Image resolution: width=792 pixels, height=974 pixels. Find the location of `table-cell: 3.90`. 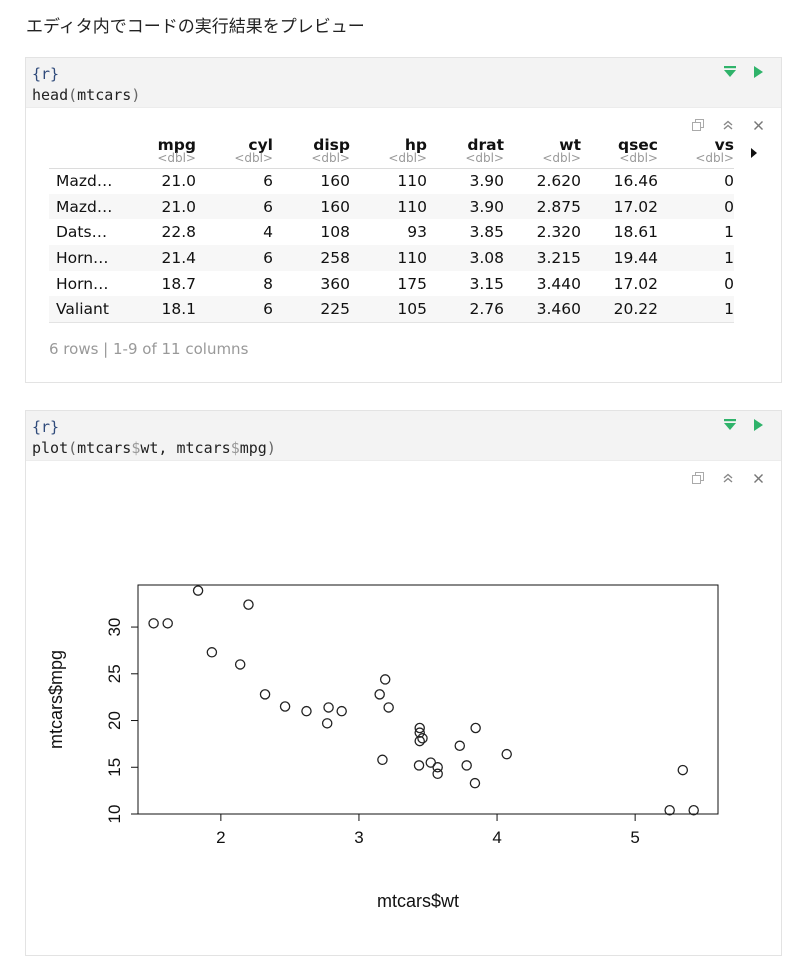

table-cell: 3.90 is located at coordinates (486, 206).